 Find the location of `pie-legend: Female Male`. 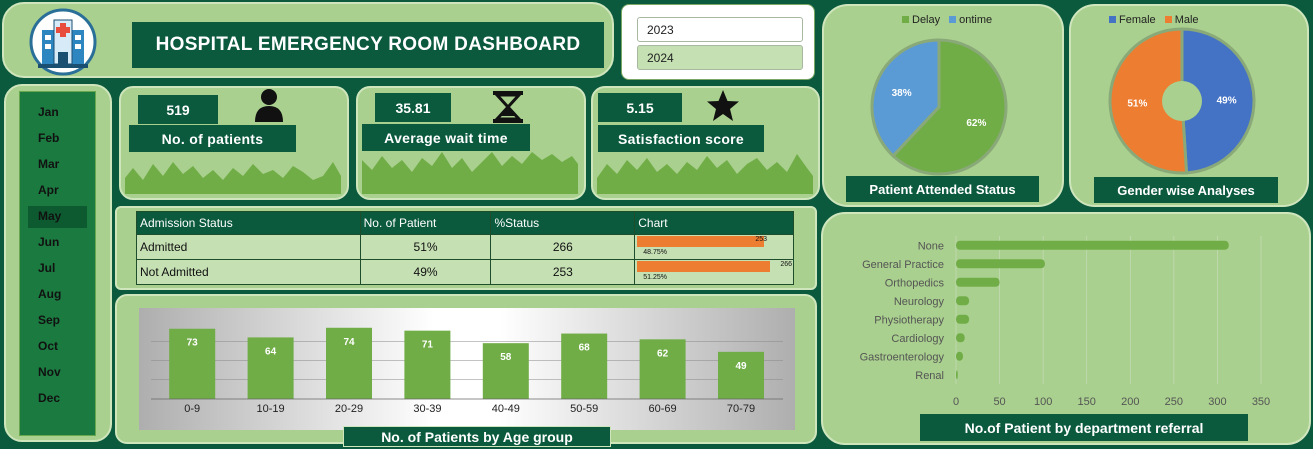

pie-legend: Female Male is located at coordinates (1154, 20).